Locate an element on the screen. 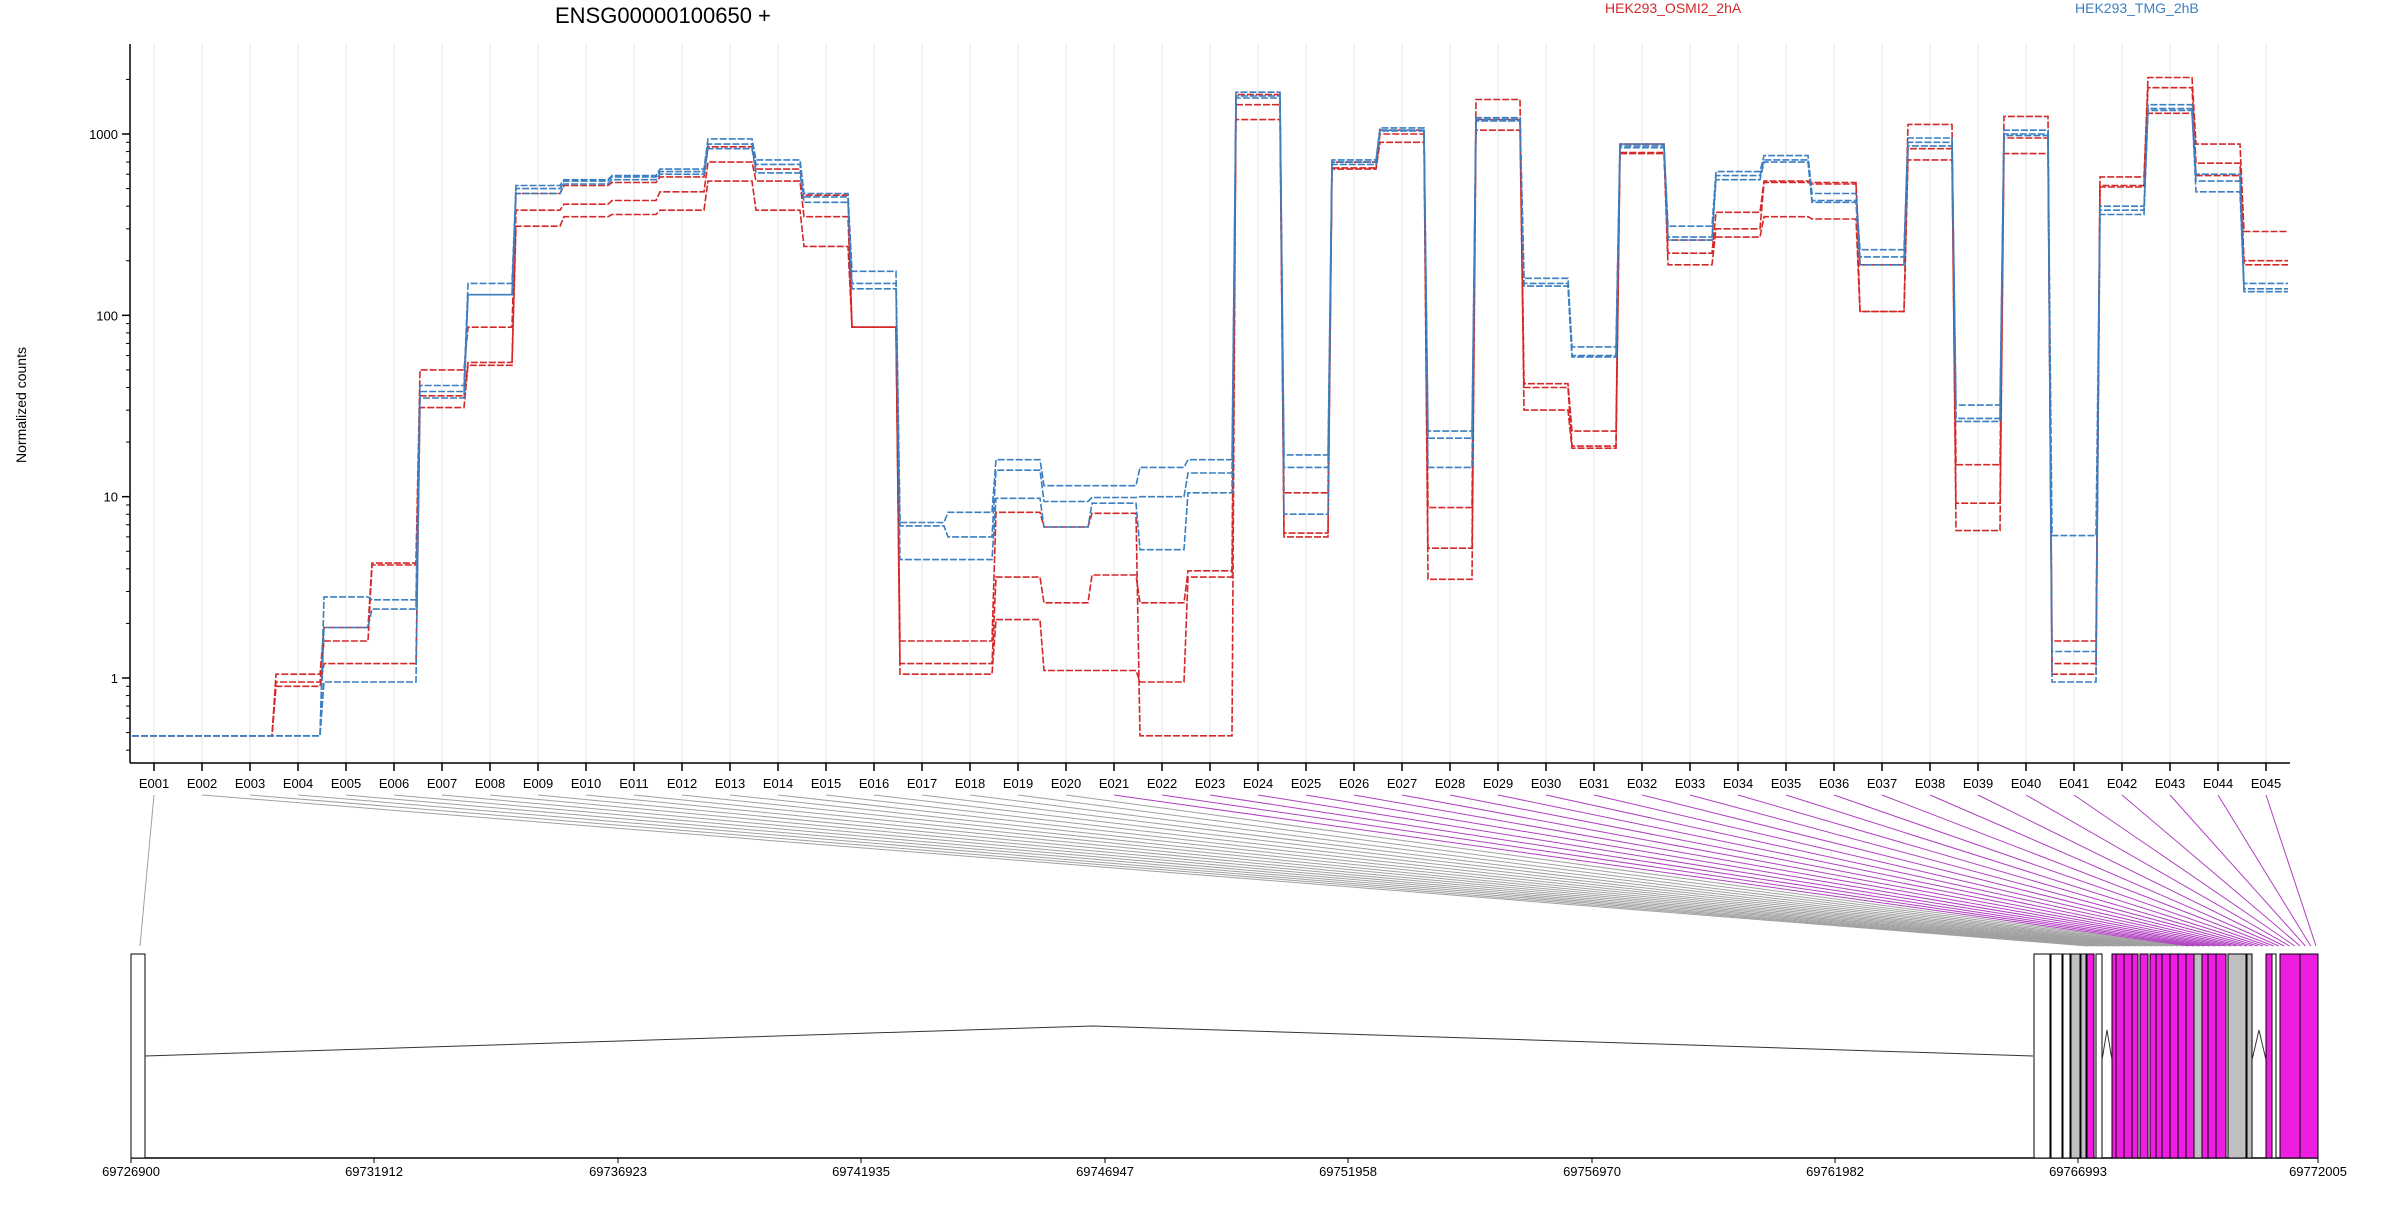  exon-label: E021 is located at coordinates (1114, 783).